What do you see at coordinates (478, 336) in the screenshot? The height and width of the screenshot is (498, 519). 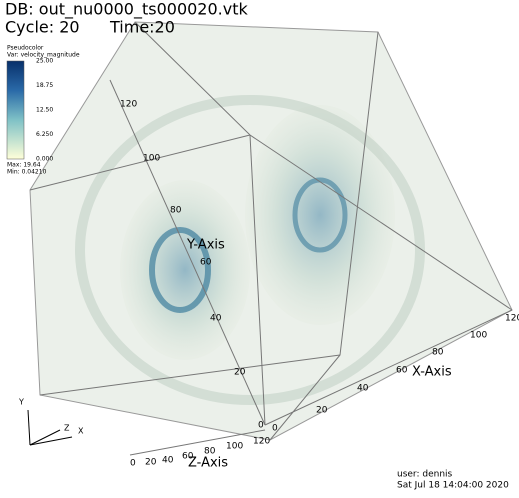 I see `x-tick-label: 100` at bounding box center [478, 336].